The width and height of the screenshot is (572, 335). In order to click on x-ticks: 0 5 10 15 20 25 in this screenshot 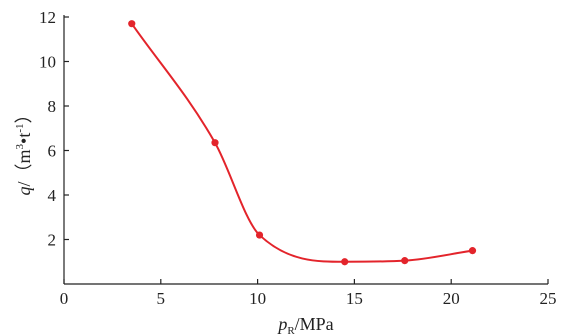, I will do `click(308, 293)`.